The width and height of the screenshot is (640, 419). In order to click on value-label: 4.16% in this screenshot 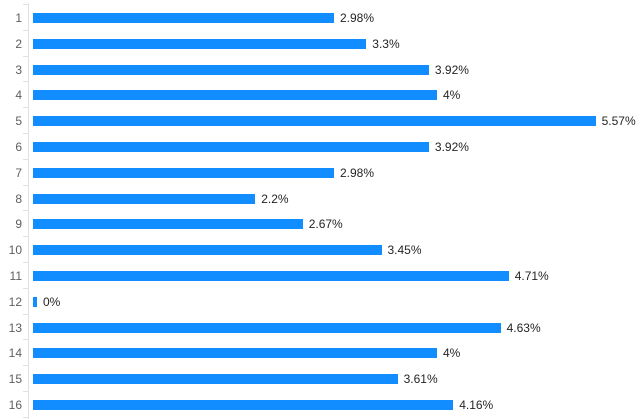, I will do `click(476, 404)`.